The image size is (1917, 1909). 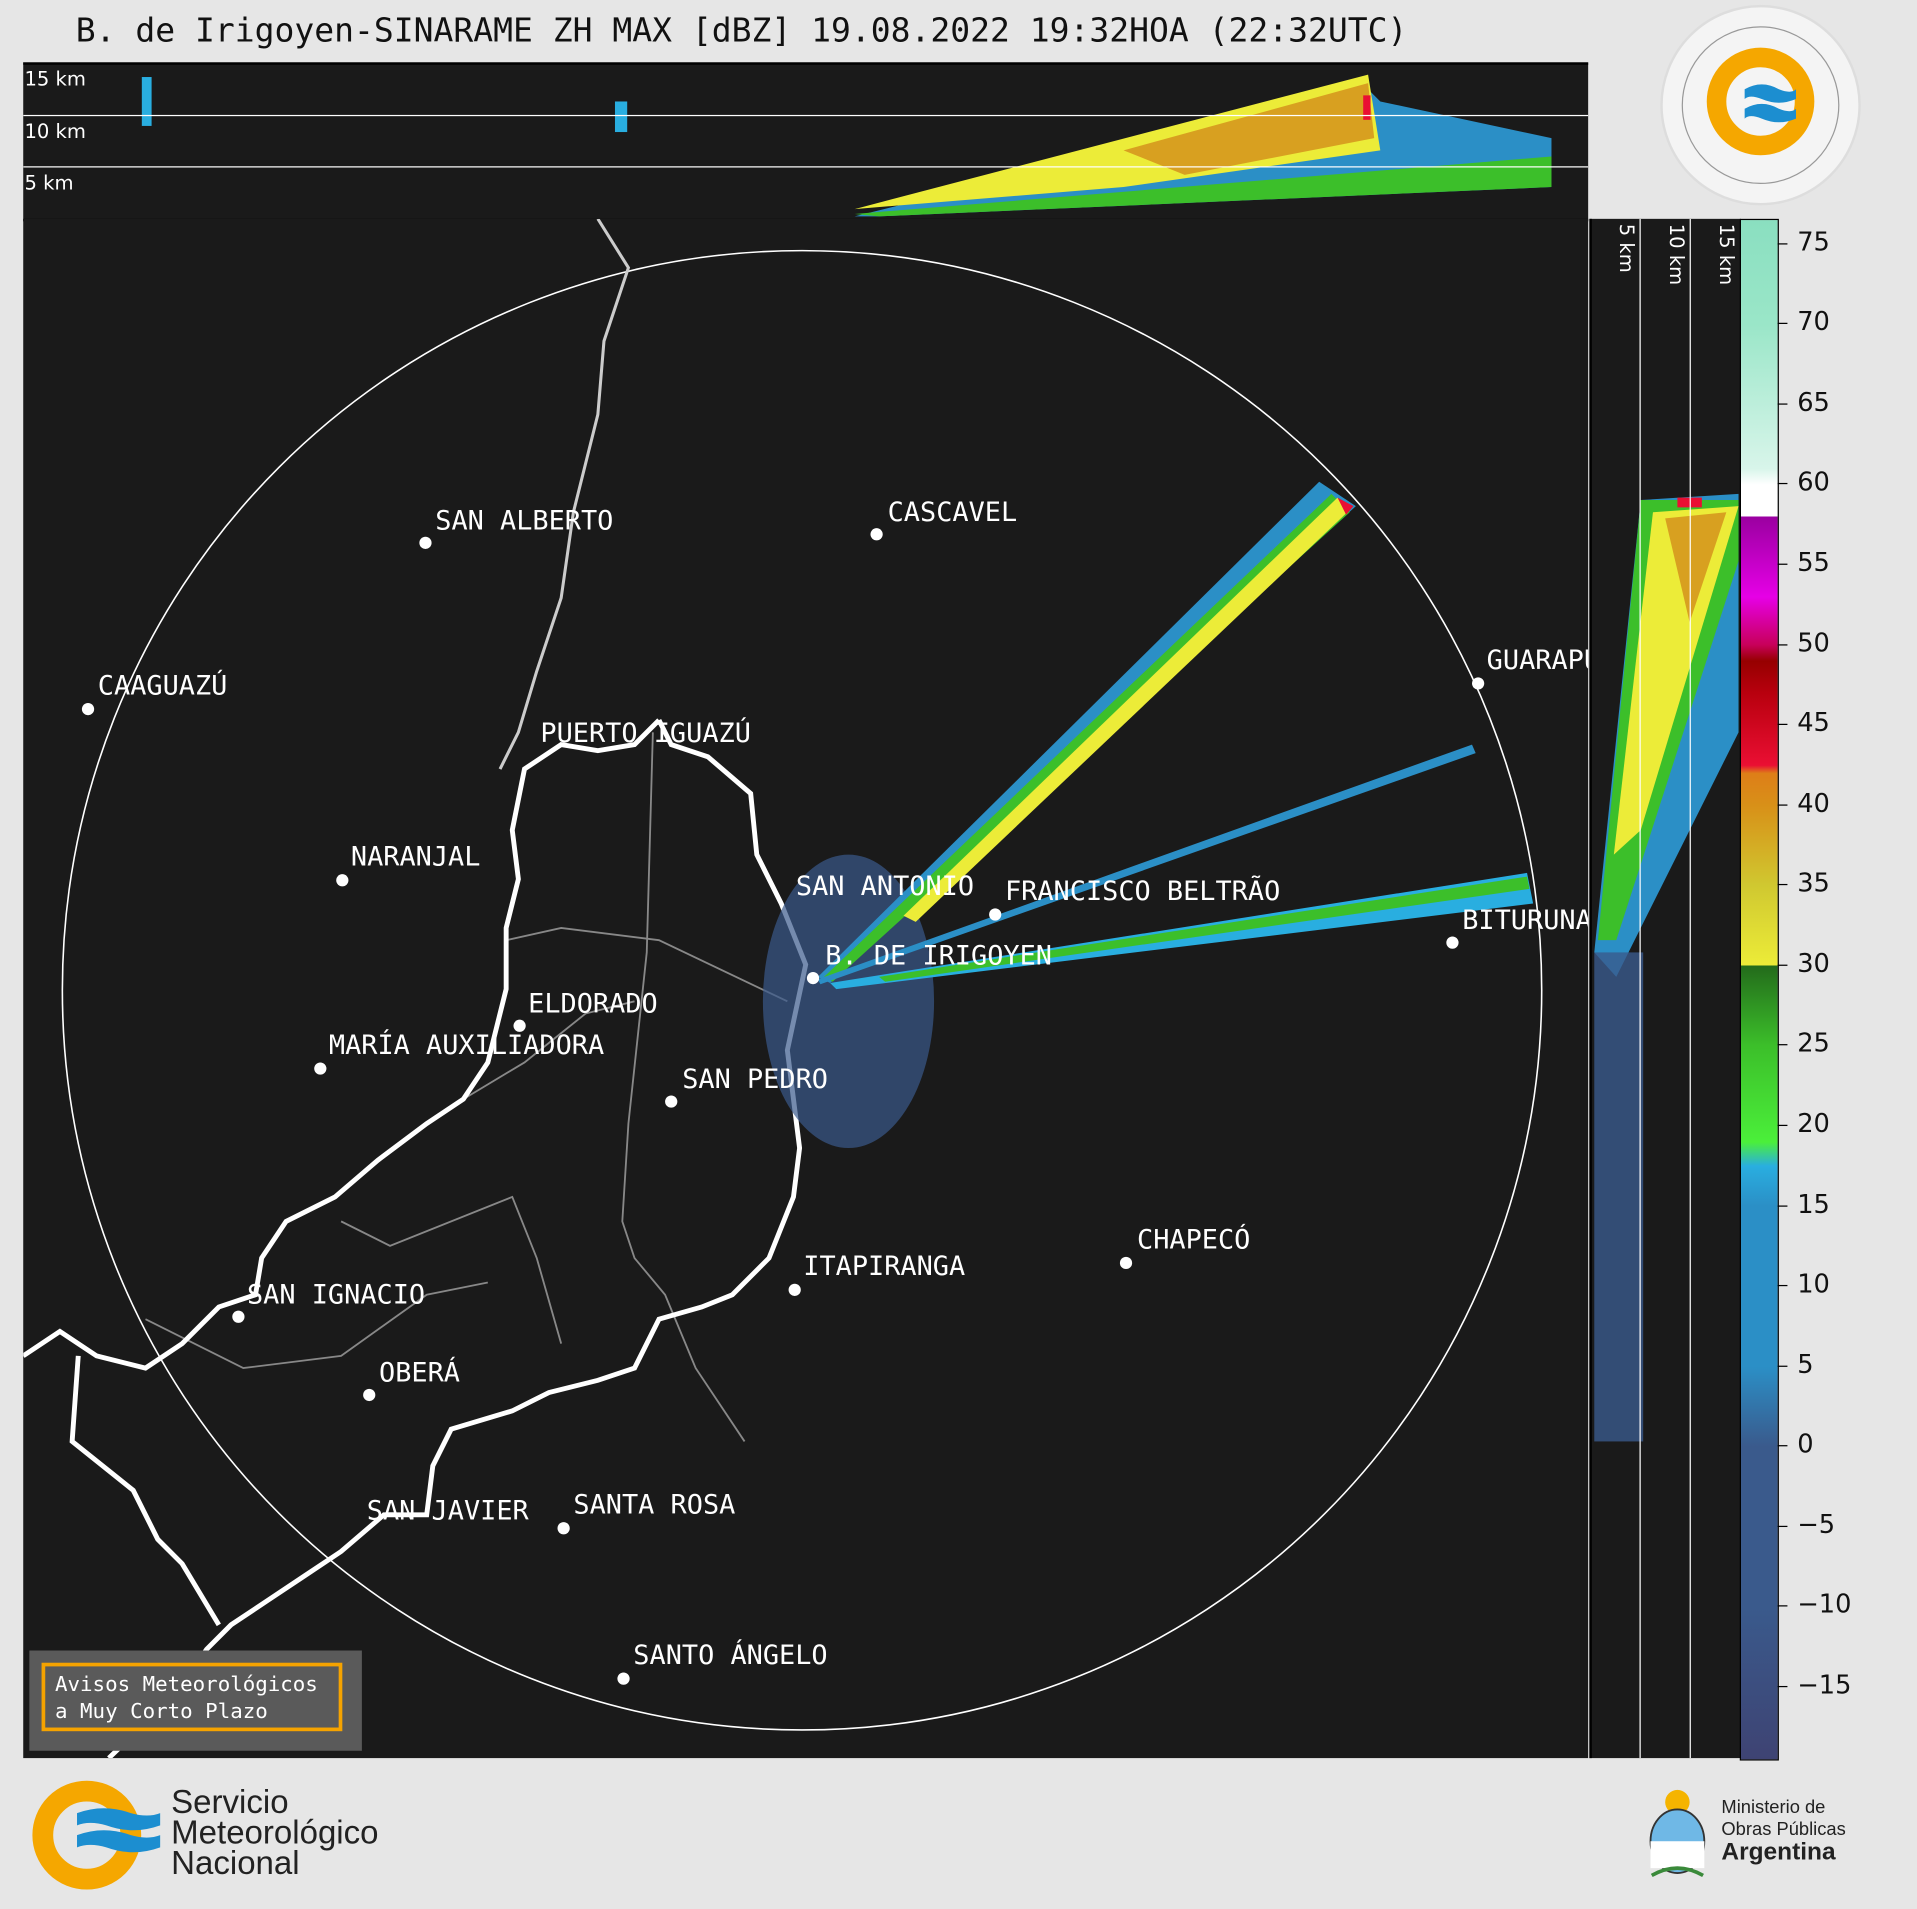 What do you see at coordinates (1813, 562) in the screenshot?
I see `colorbar-tick-label: 55` at bounding box center [1813, 562].